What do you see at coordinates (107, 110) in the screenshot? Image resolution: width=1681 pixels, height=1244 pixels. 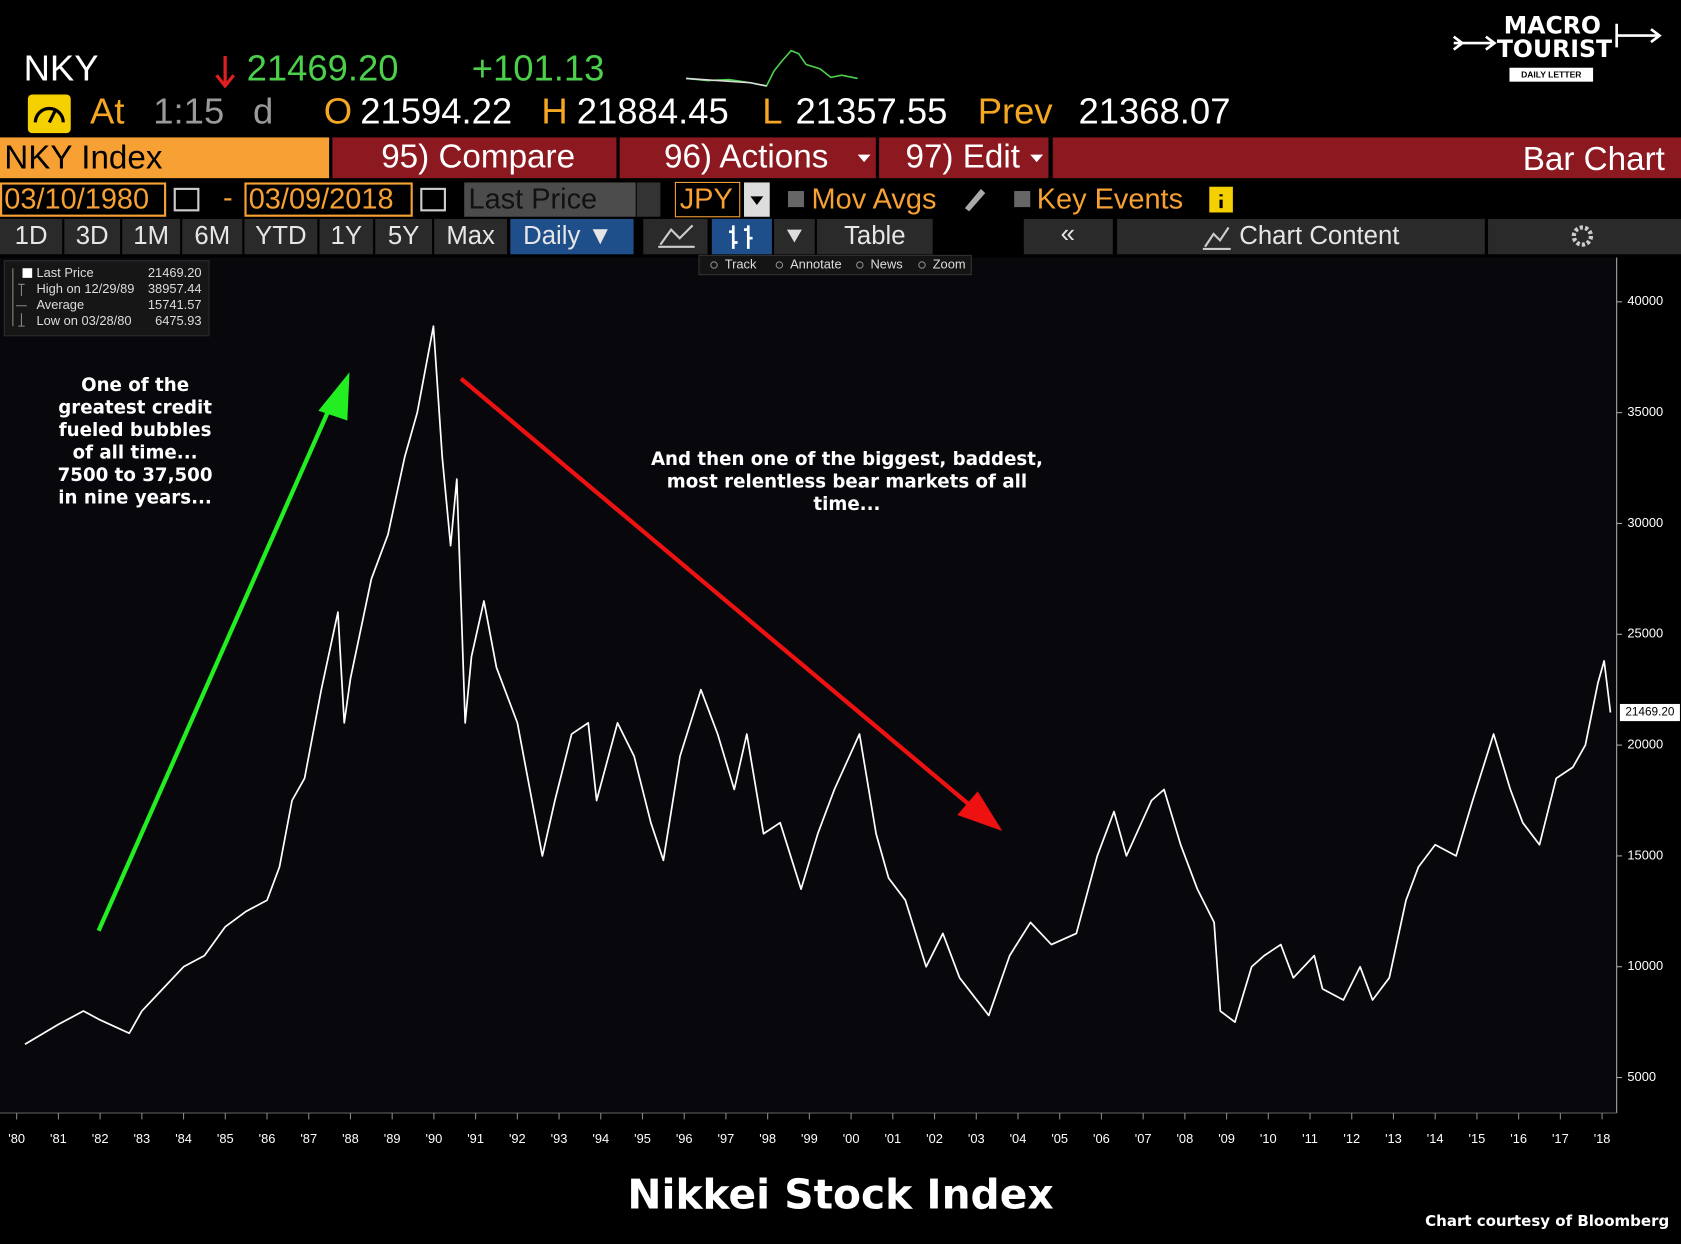 I see `at-label: At` at bounding box center [107, 110].